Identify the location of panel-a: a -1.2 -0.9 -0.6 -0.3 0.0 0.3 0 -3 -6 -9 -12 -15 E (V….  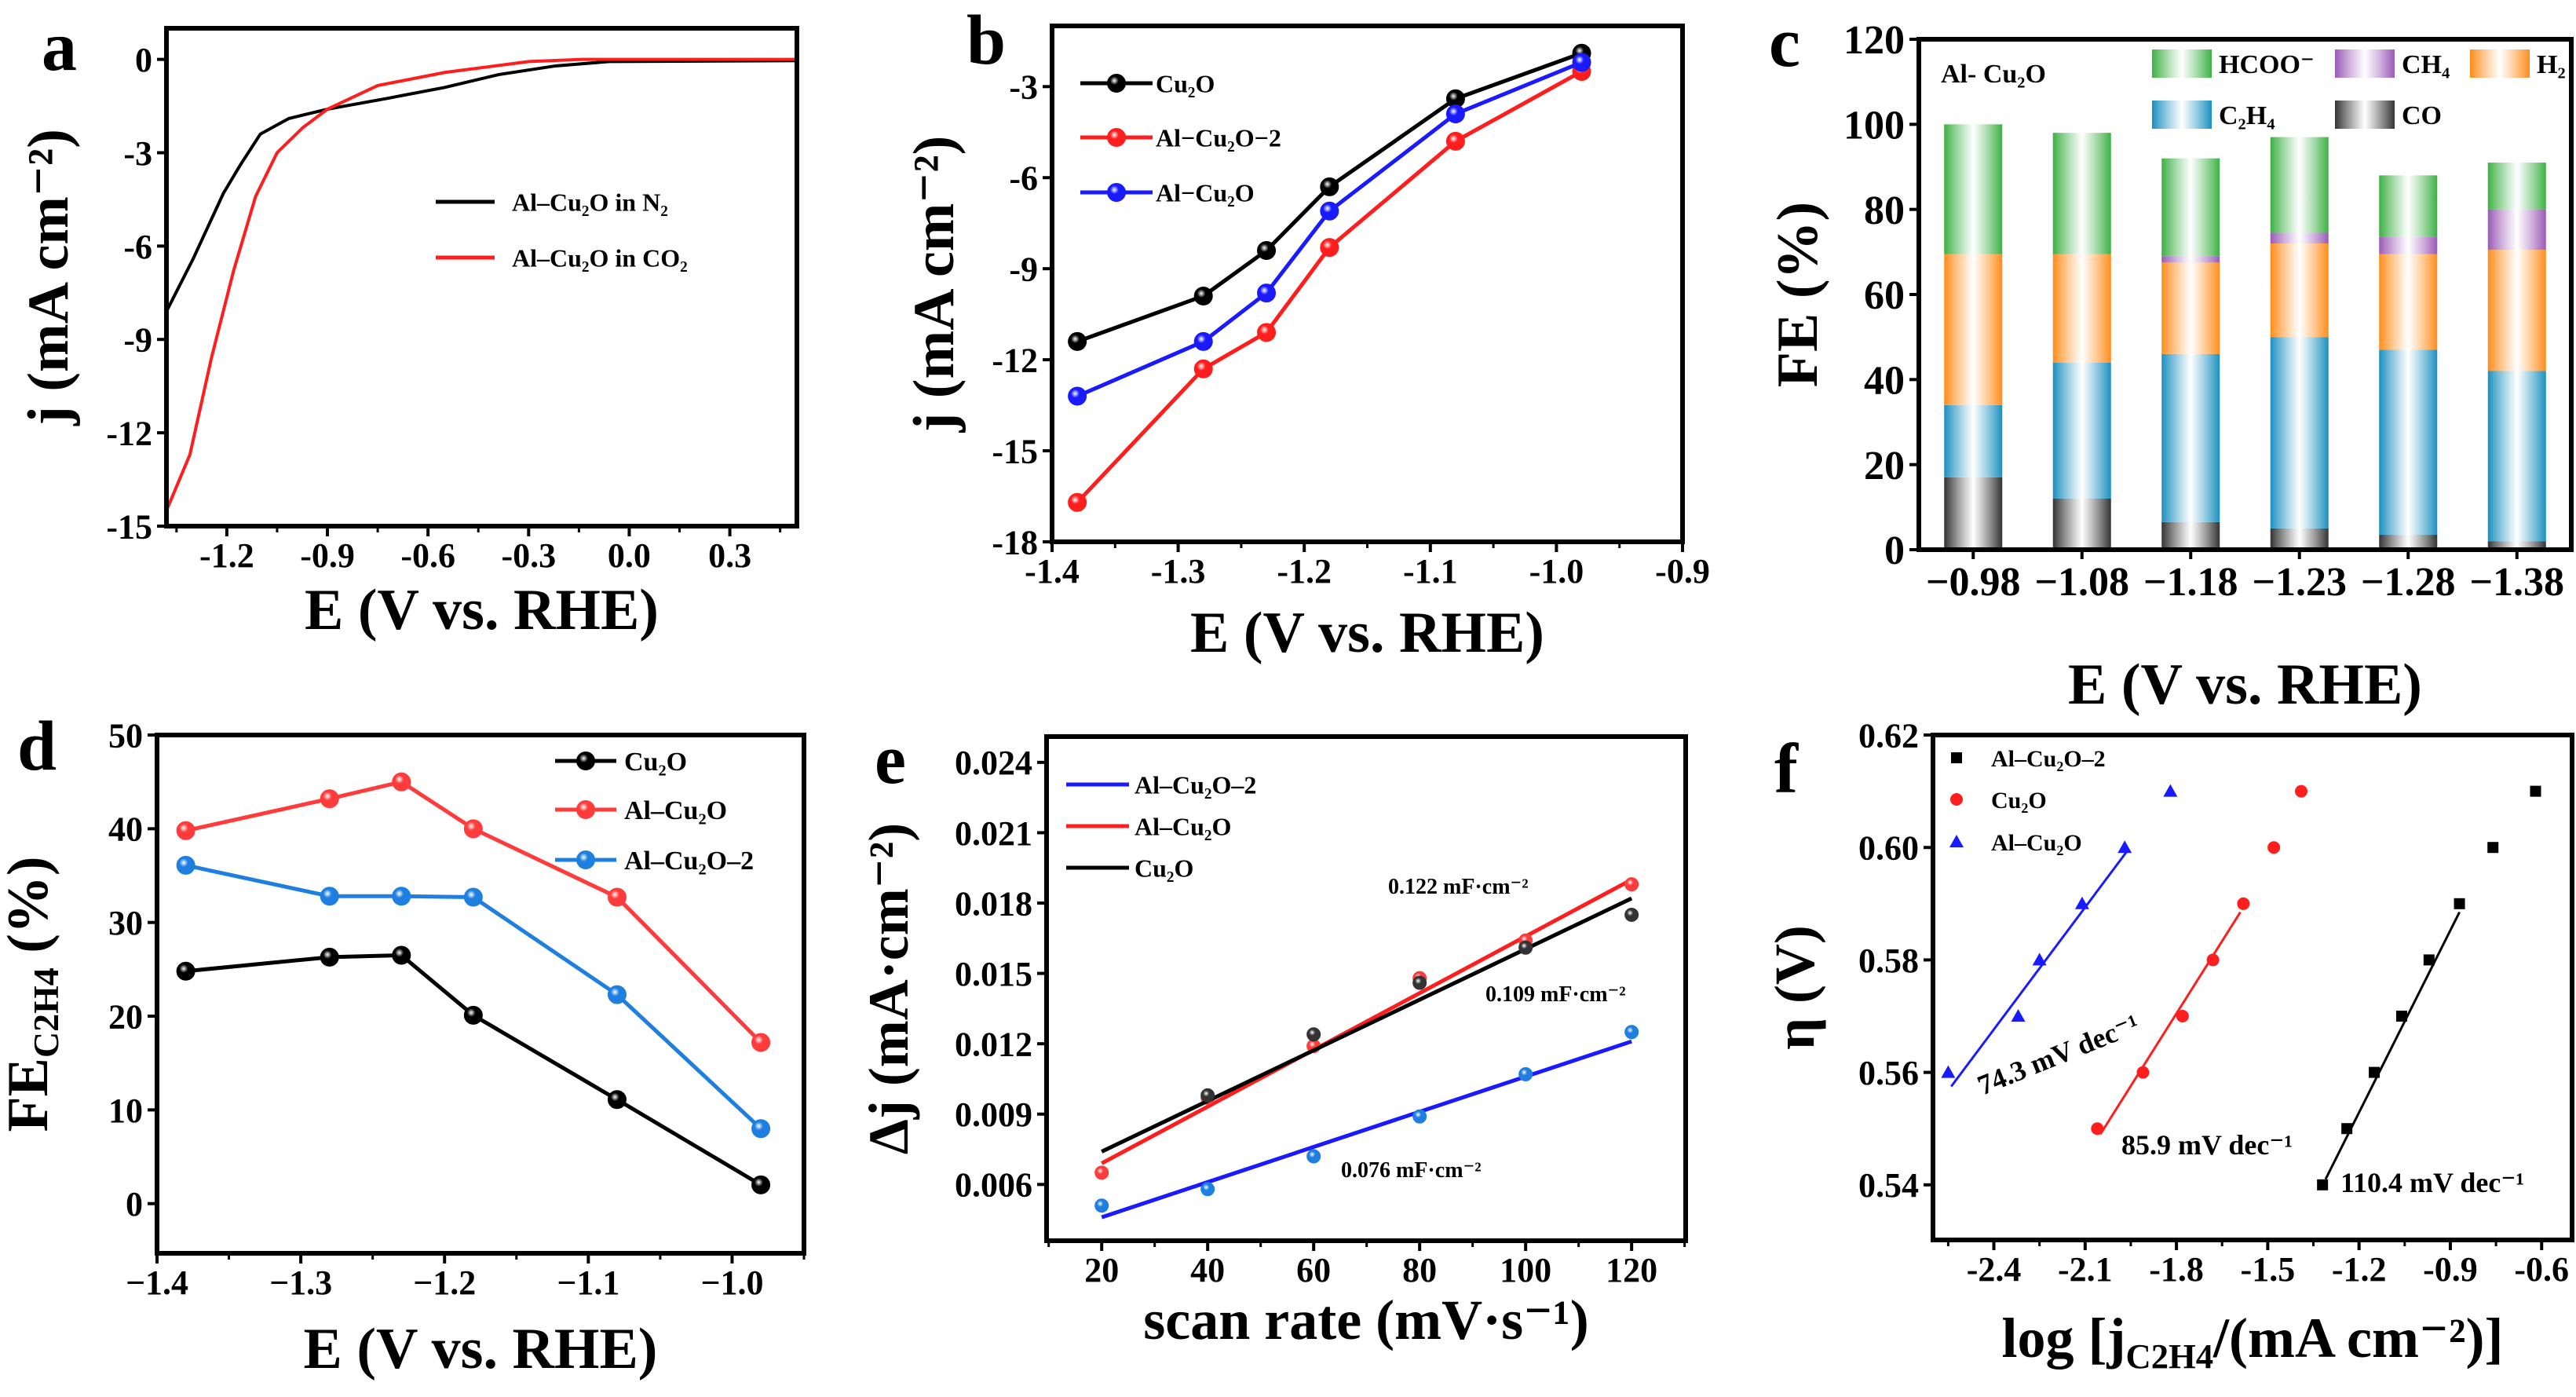
(407, 325).